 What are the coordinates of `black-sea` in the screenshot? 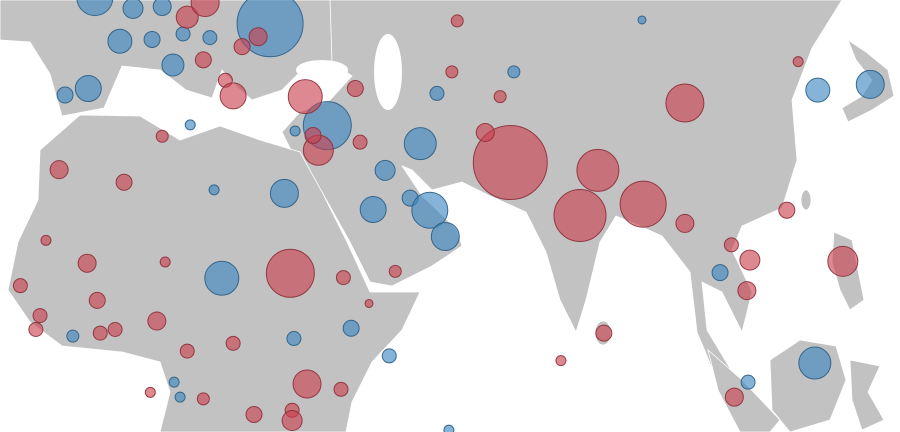 It's located at (322, 70).